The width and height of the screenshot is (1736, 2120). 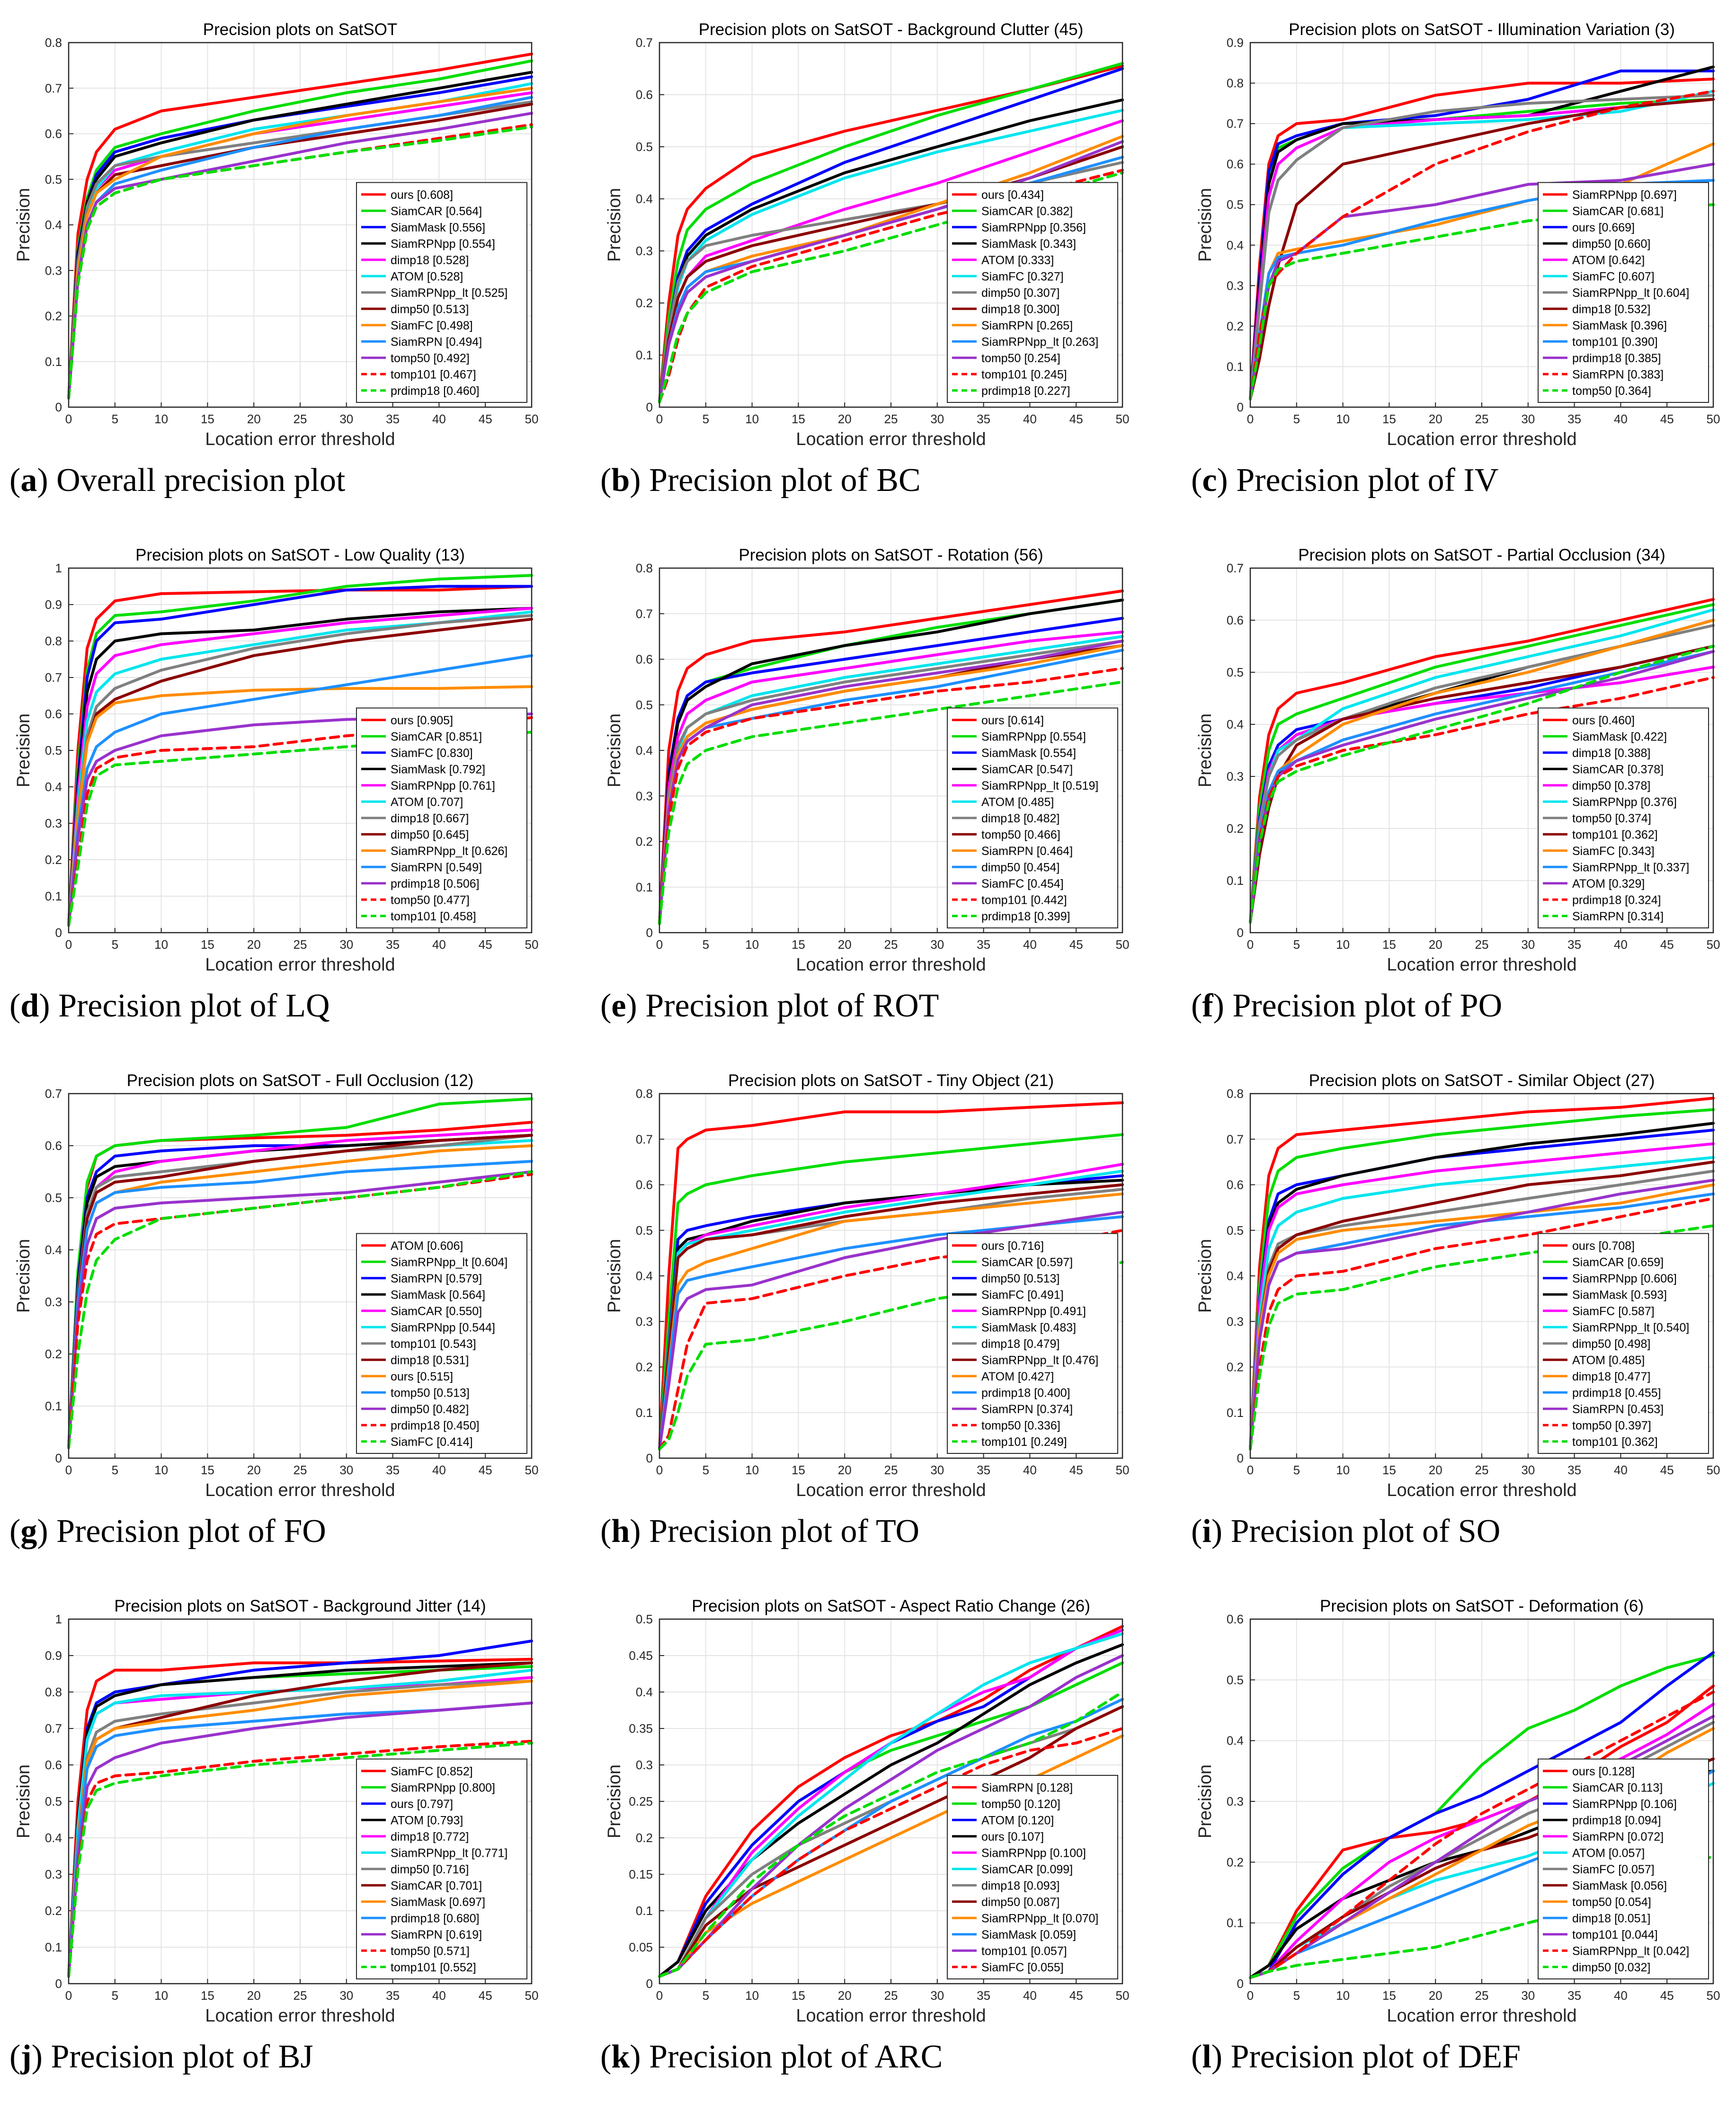 I want to click on legend-label-dimp50: dimp50 [0.513], so click(x=430, y=309).